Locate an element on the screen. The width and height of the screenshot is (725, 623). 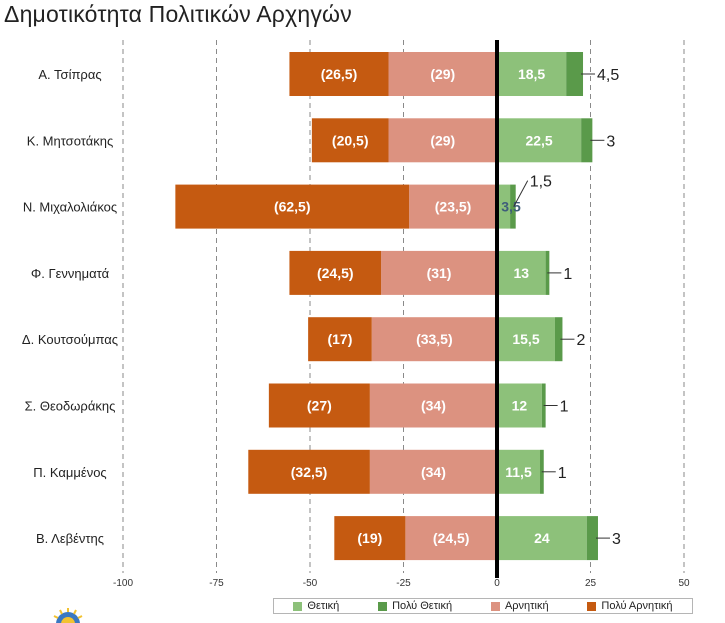
data-label-positive: 12 is located at coordinates (520, 406).